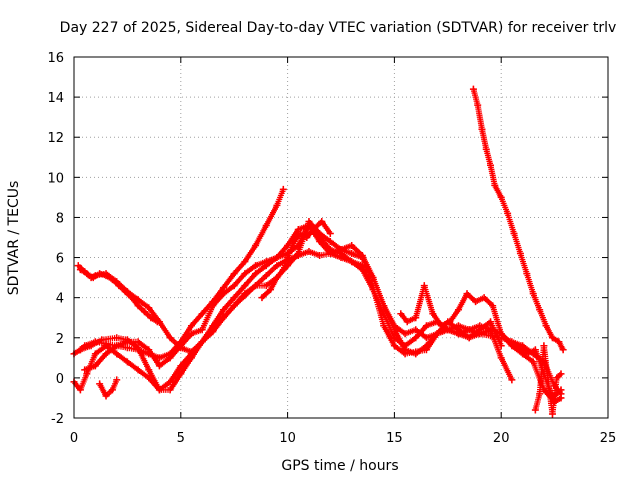 This screenshot has width=640, height=480. Describe the element at coordinates (55, 138) in the screenshot. I see `y-tick-label: 12` at that location.